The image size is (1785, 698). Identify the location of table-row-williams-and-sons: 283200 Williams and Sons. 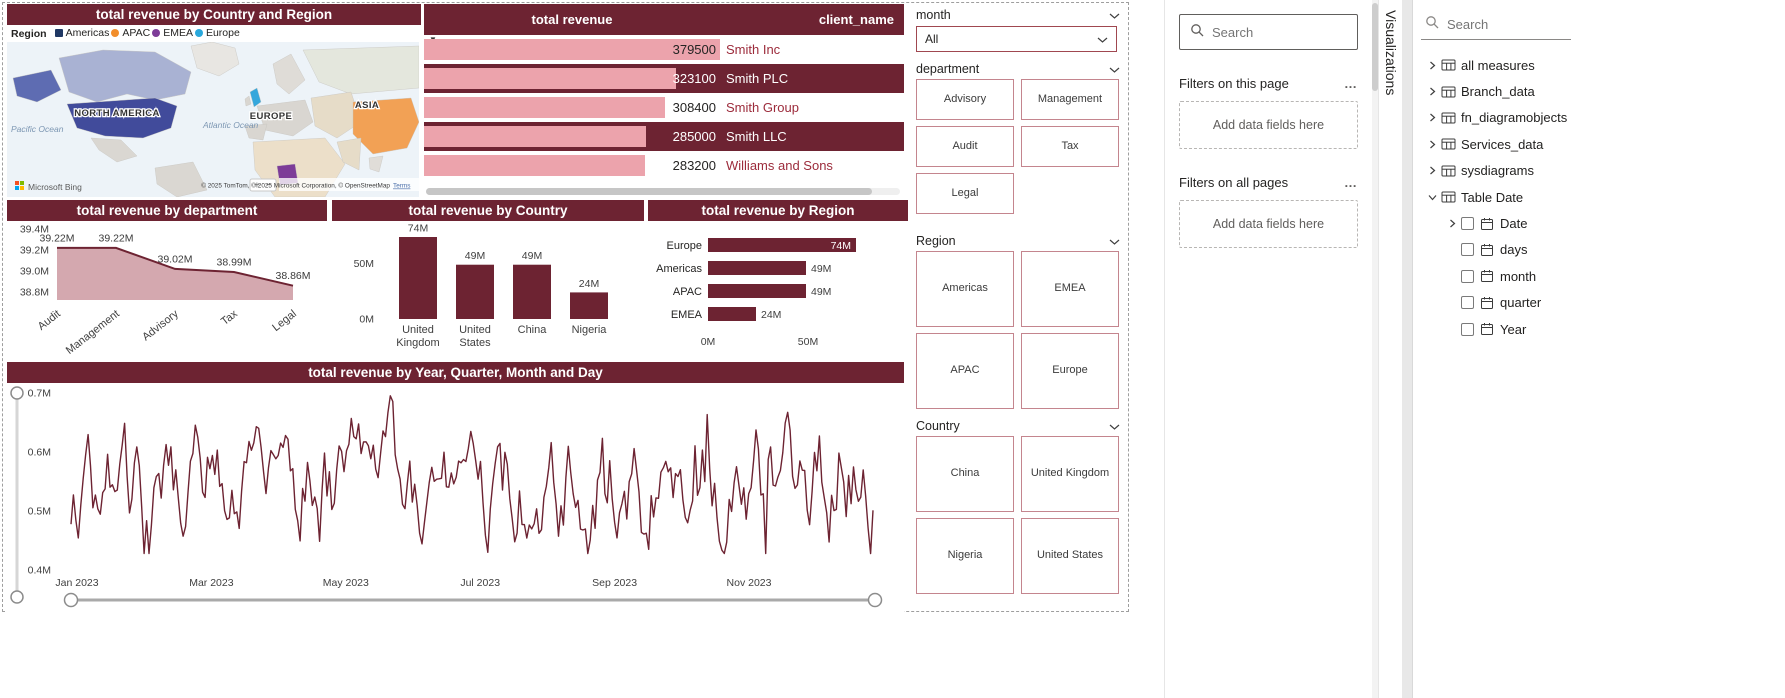
(664, 165).